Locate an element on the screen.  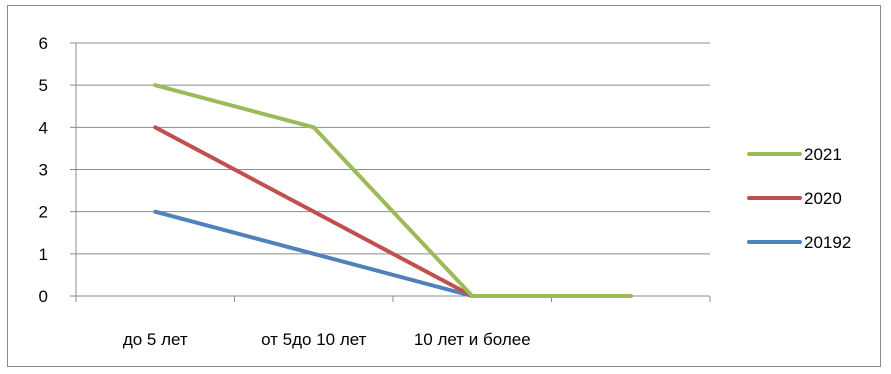
x-tick-label: 10 лет и более is located at coordinates (472, 339).